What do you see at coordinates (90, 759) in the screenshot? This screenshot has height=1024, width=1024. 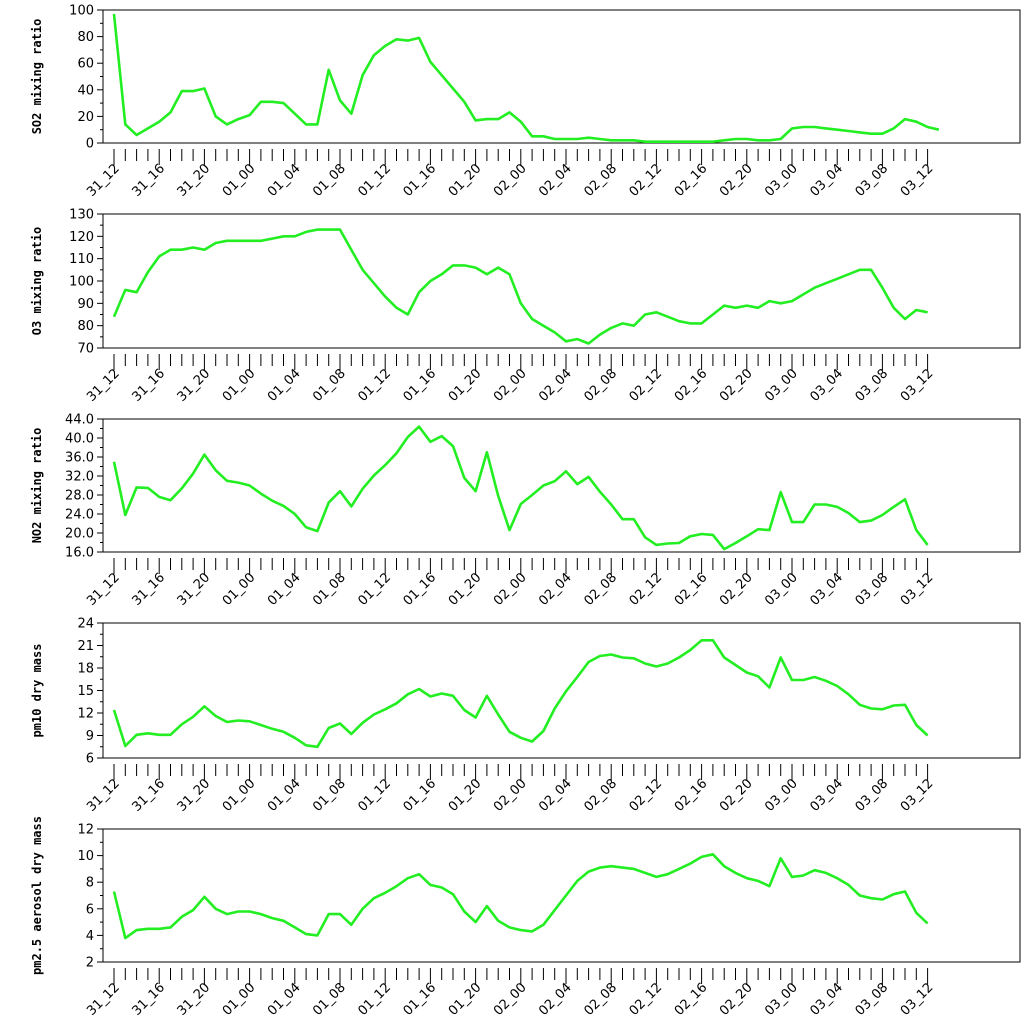 I see `y-tick-label: 6` at bounding box center [90, 759].